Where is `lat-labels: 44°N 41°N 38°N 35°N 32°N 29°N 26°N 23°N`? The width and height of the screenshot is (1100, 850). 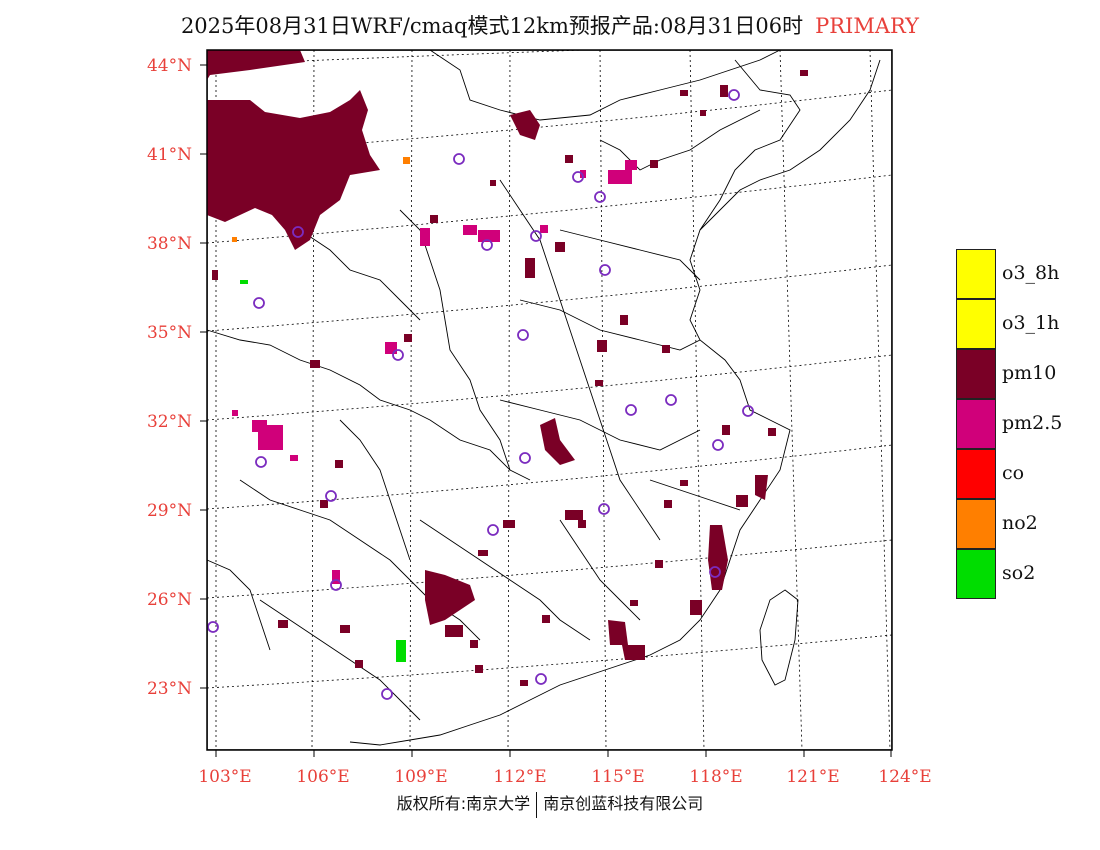
lat-labels: 44°N 41°N 38°N 35°N 32°N 29°N 26°N 23°N is located at coordinates (169, 377).